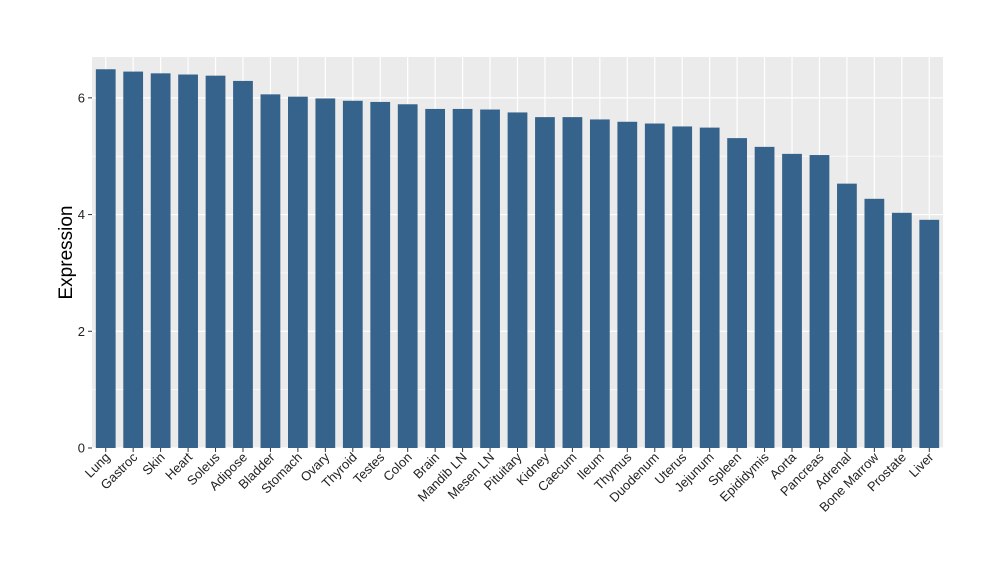 The image size is (1000, 580). Describe the element at coordinates (397, 467) in the screenshot. I see `x-tick-label: Colon` at that location.